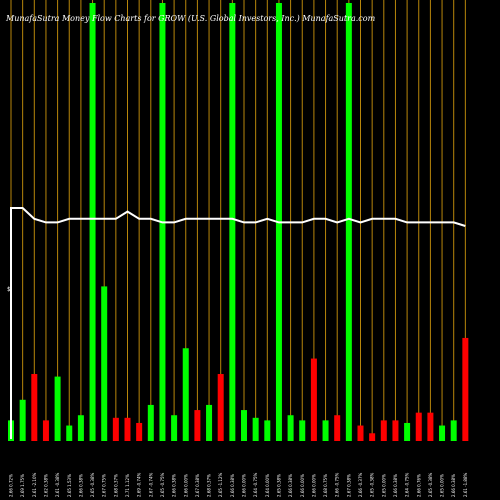  What do you see at coordinates (11, 485) in the screenshot?
I see `x-tick-label: 2.66 0.72%` at bounding box center [11, 485].